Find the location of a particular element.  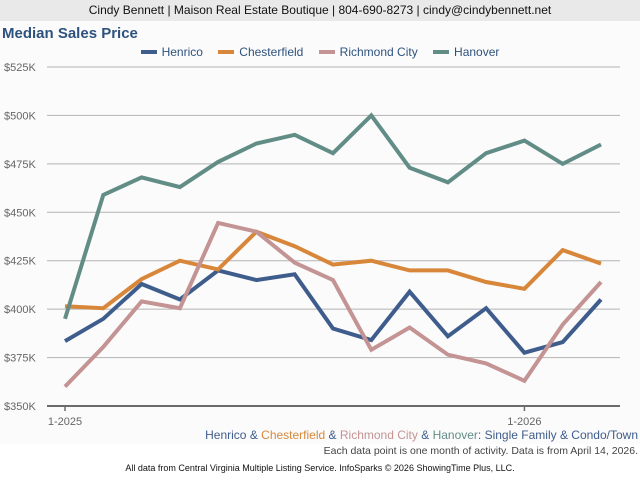

subtitle-part: Richmond City is located at coordinates (378, 435).